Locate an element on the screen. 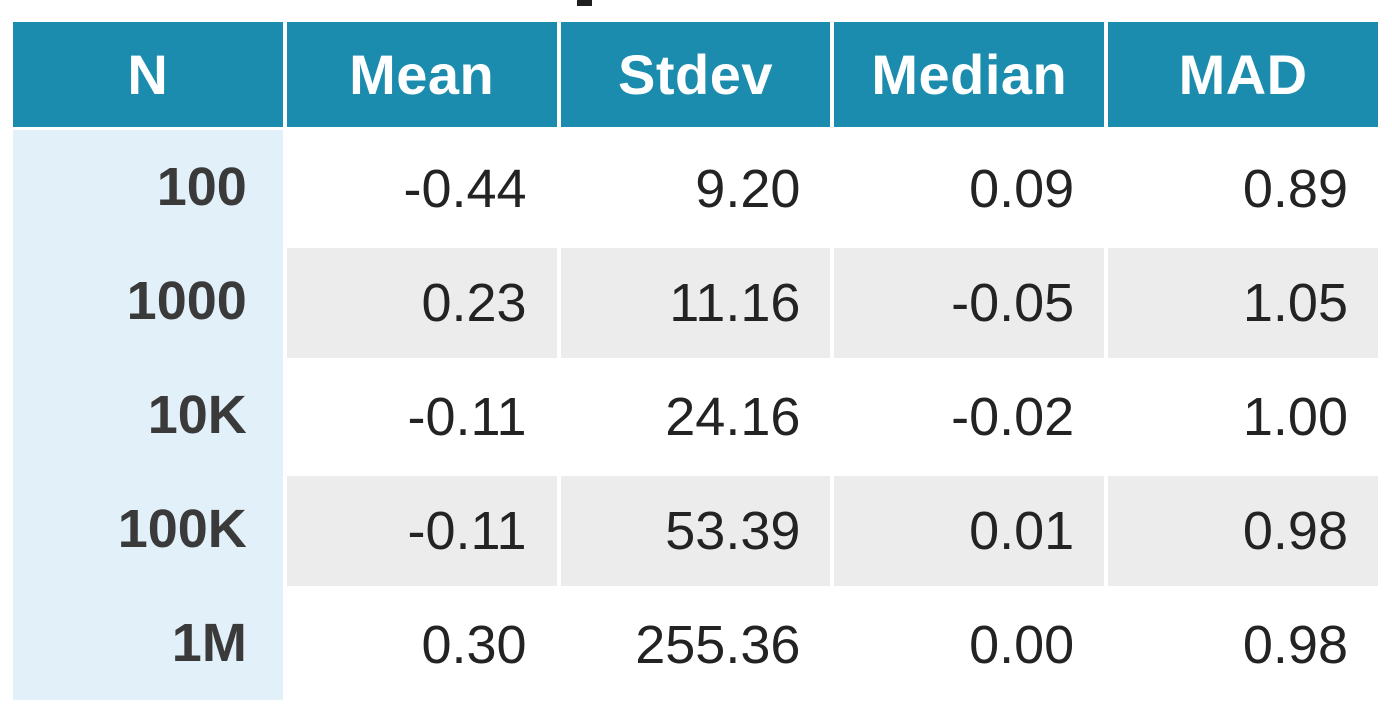 The width and height of the screenshot is (1392, 717). row-label-cell: 1M is located at coordinates (148, 643).